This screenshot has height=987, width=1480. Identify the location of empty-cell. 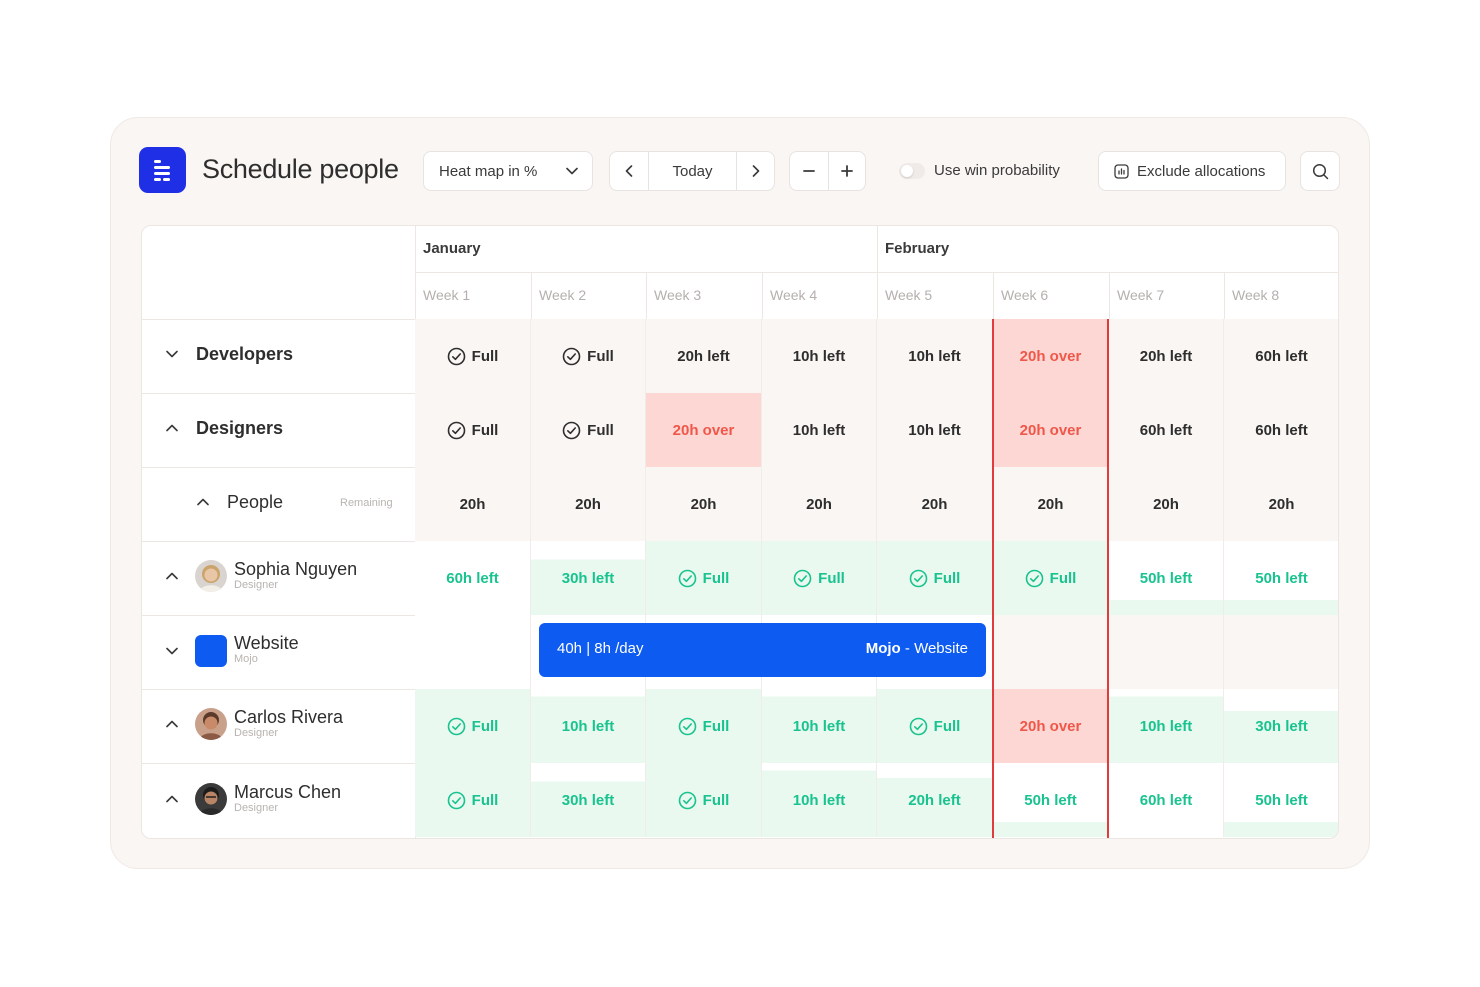
(1051, 652).